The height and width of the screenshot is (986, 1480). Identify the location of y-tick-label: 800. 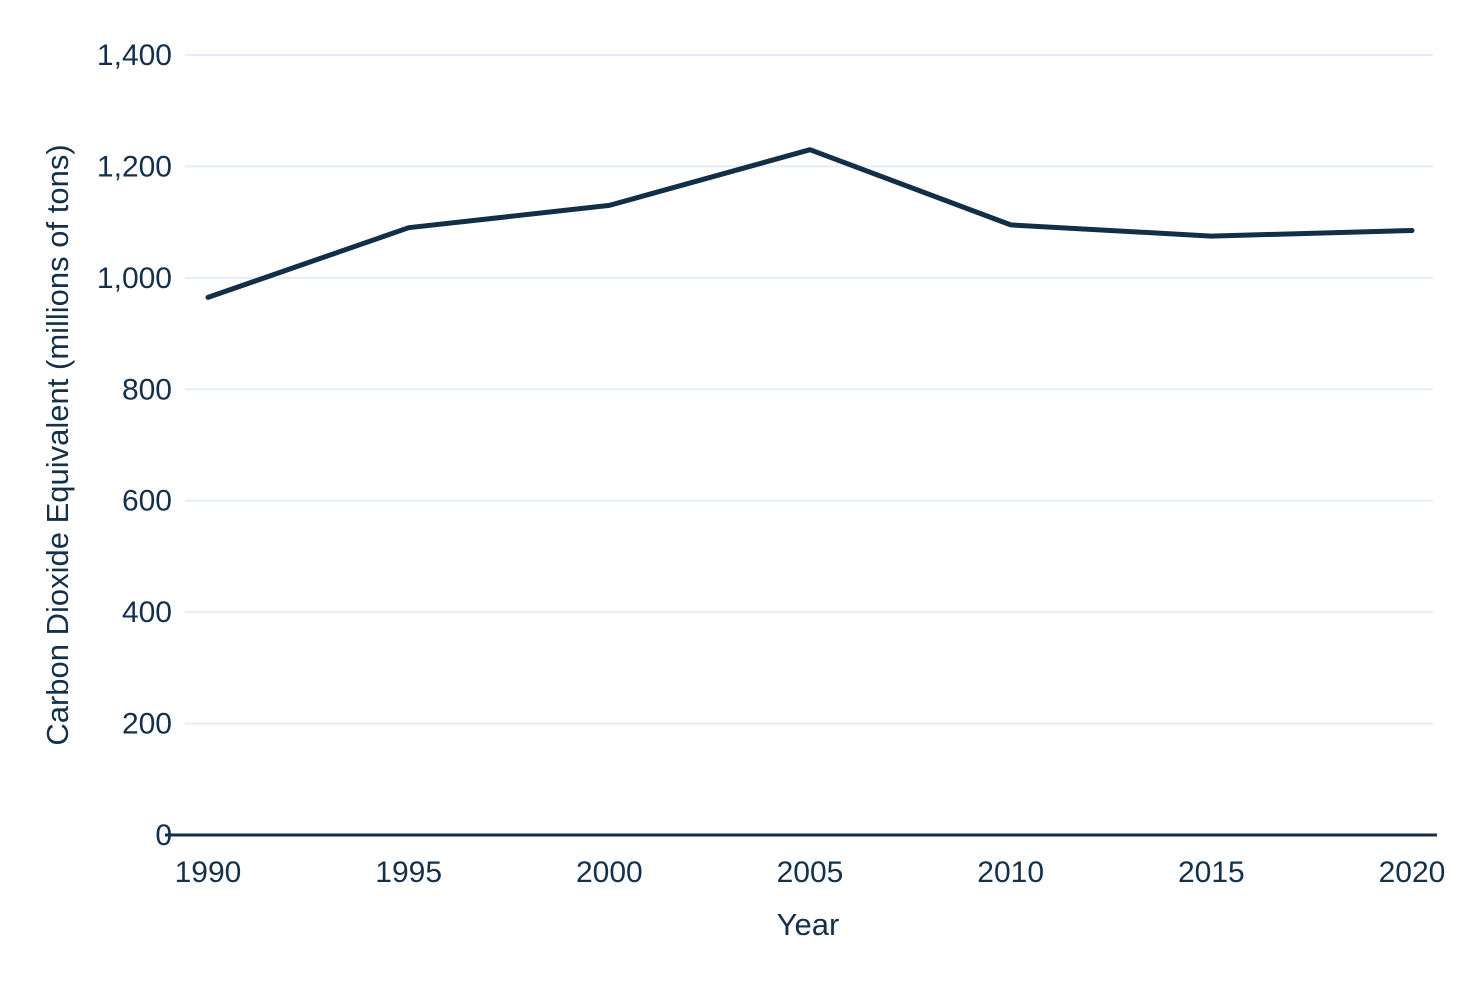
(147, 389).